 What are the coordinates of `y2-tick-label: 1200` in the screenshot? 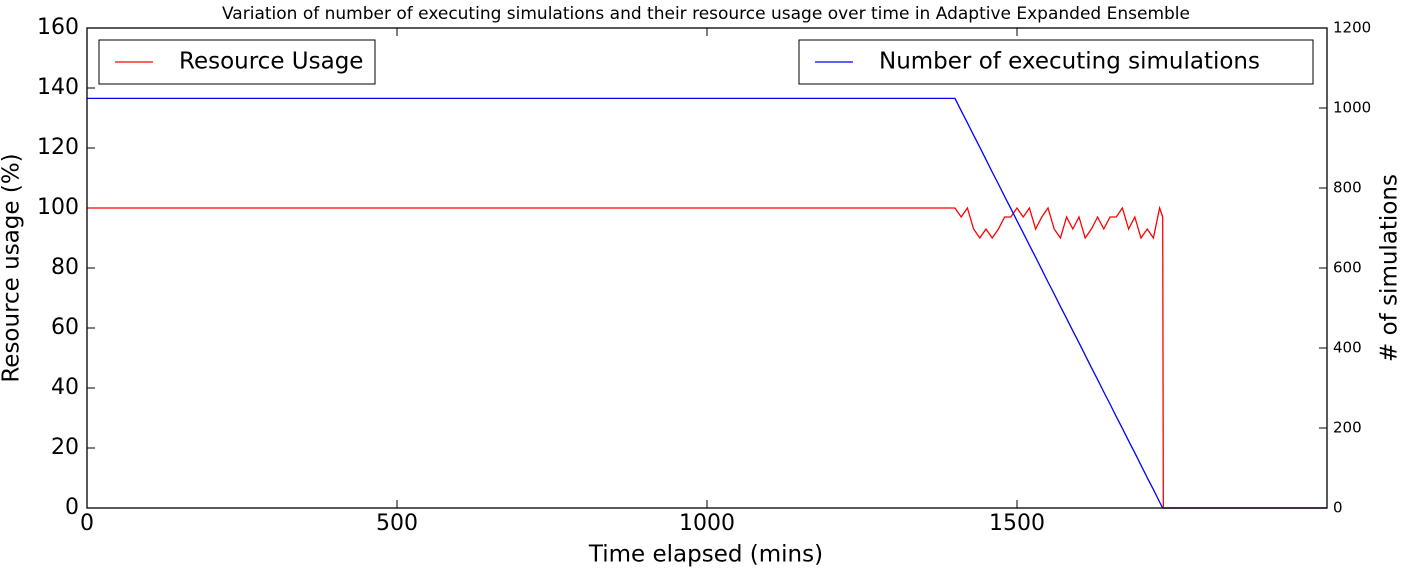 It's located at (1352, 28).